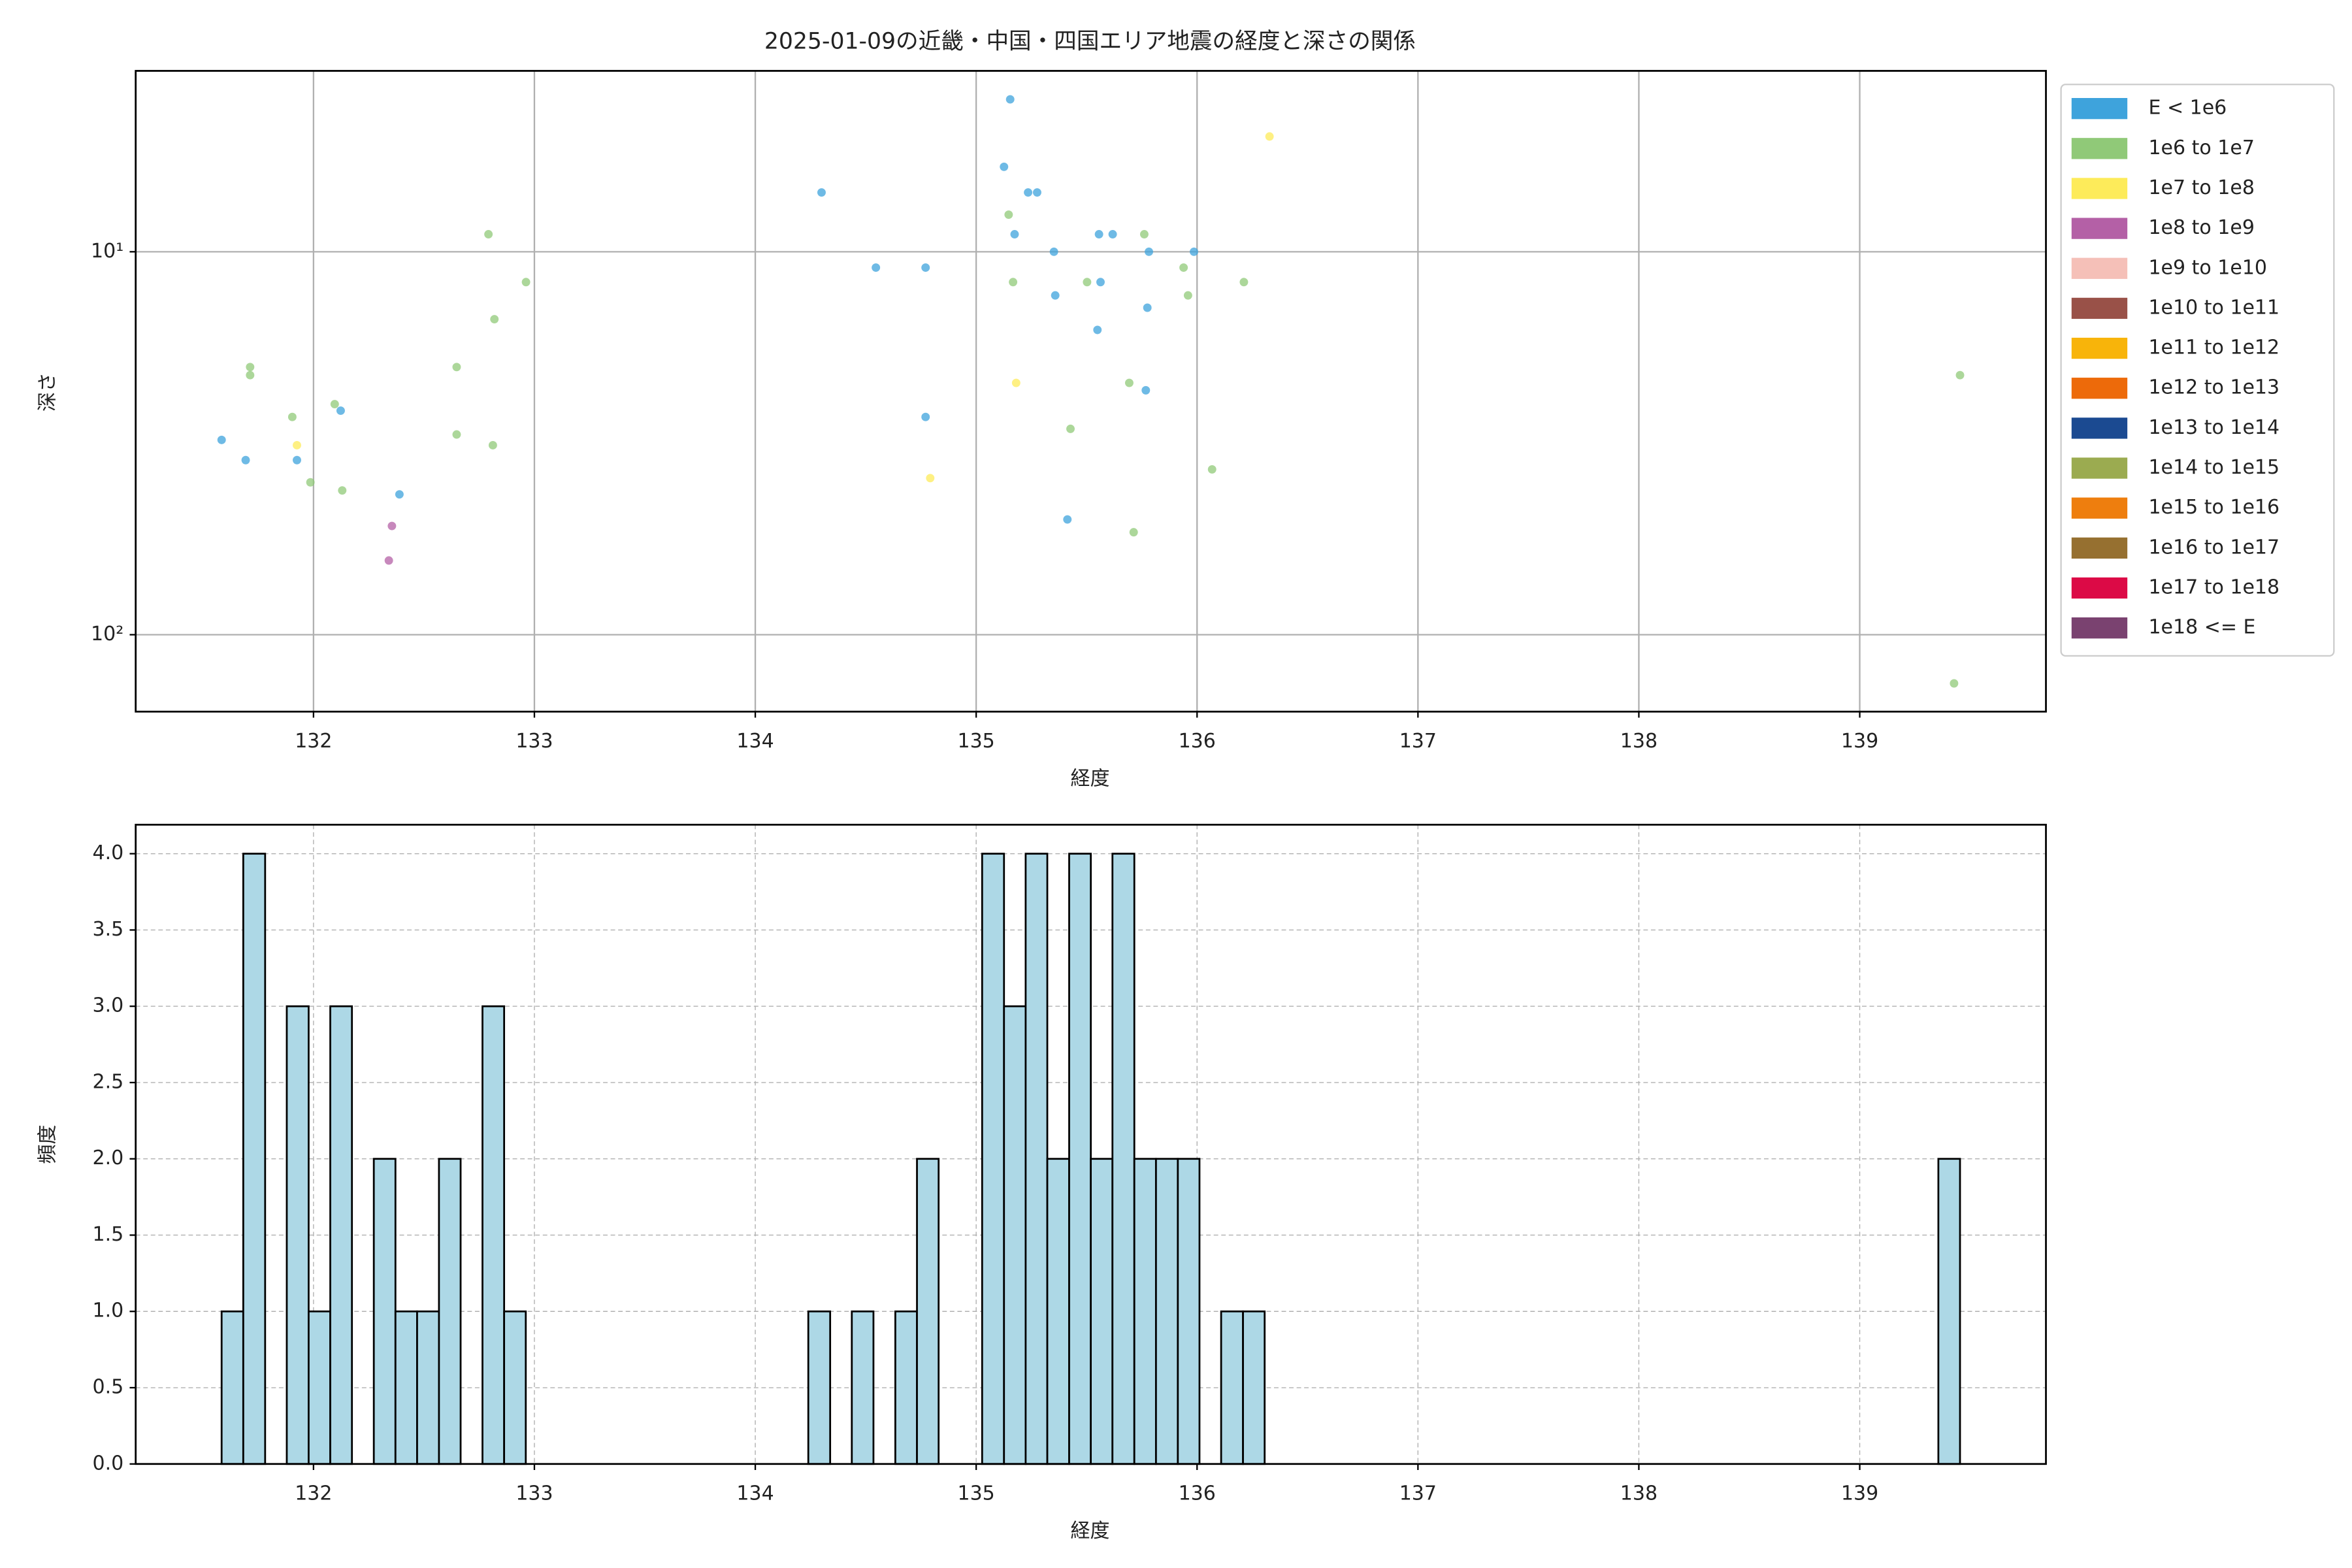  What do you see at coordinates (2201, 187) in the screenshot?
I see `legend-label: 1e7 to 1e8` at bounding box center [2201, 187].